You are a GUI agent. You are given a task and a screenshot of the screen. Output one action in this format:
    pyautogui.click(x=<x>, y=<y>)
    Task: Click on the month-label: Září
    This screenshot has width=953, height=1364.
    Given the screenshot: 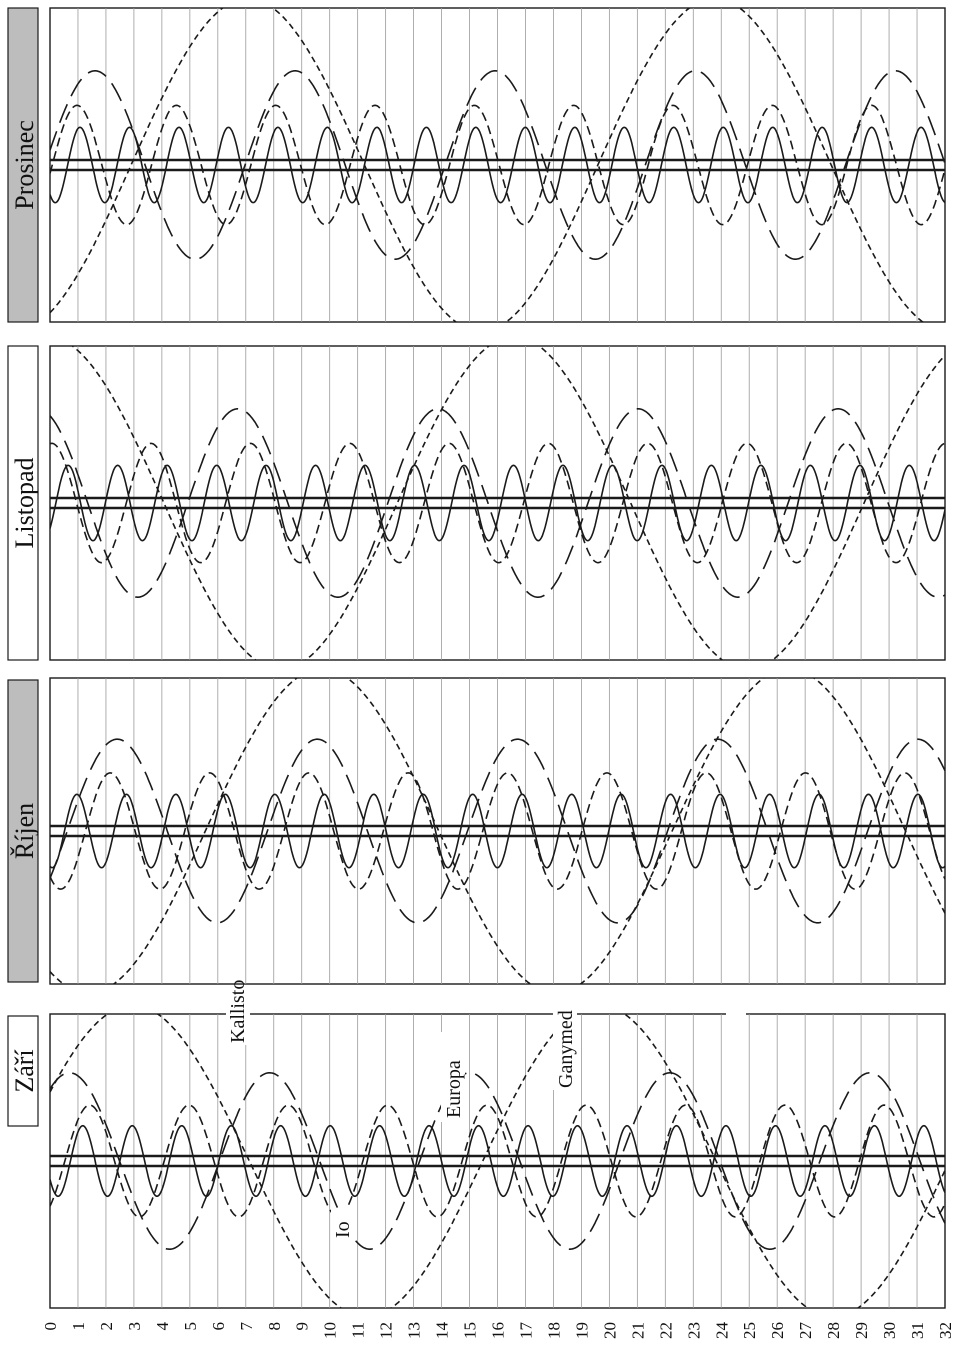 What is the action you would take?
    pyautogui.click(x=24, y=1070)
    